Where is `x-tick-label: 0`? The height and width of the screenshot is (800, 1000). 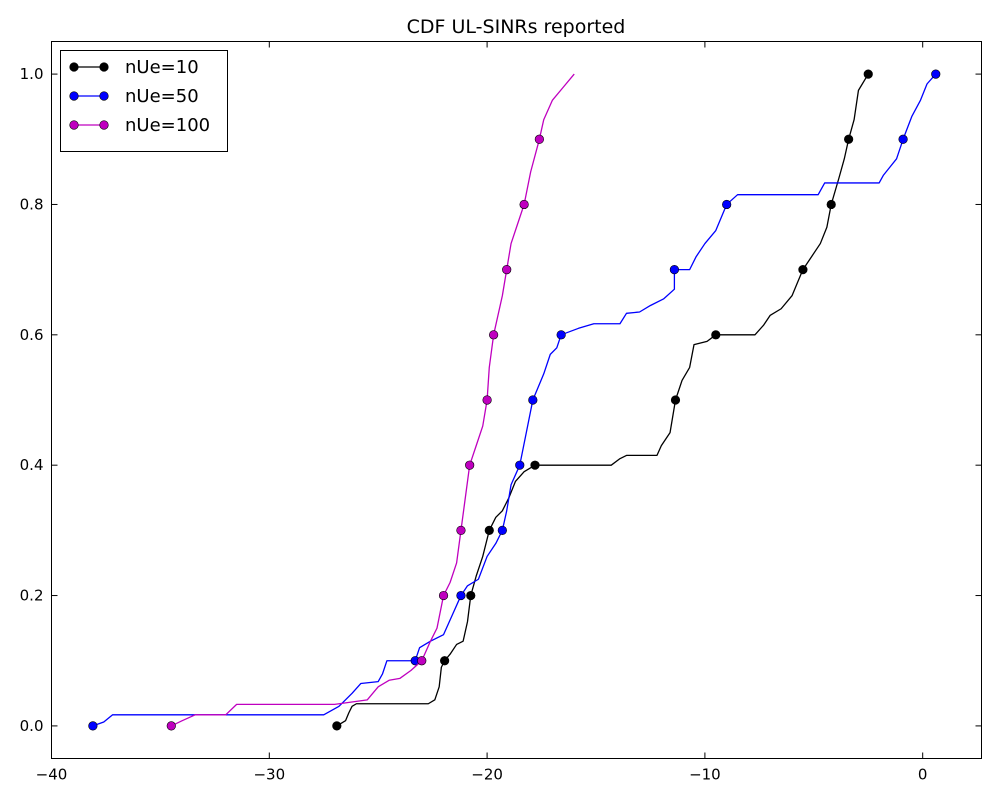 x-tick-label: 0 is located at coordinates (923, 775).